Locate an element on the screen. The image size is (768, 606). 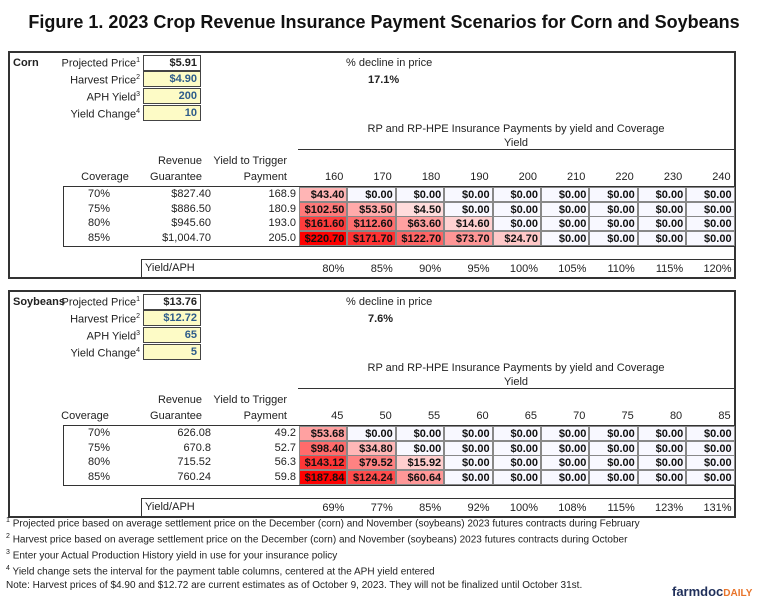
yield-aph-cell: 92% is located at coordinates (478, 508).